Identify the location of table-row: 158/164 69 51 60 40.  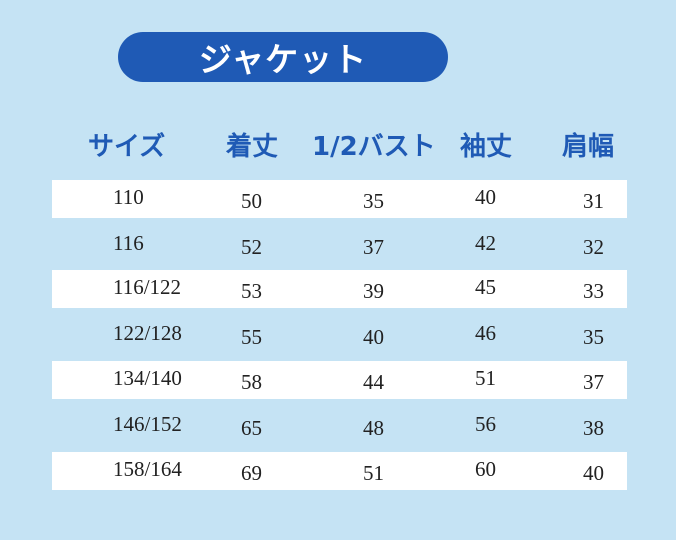
(339, 471).